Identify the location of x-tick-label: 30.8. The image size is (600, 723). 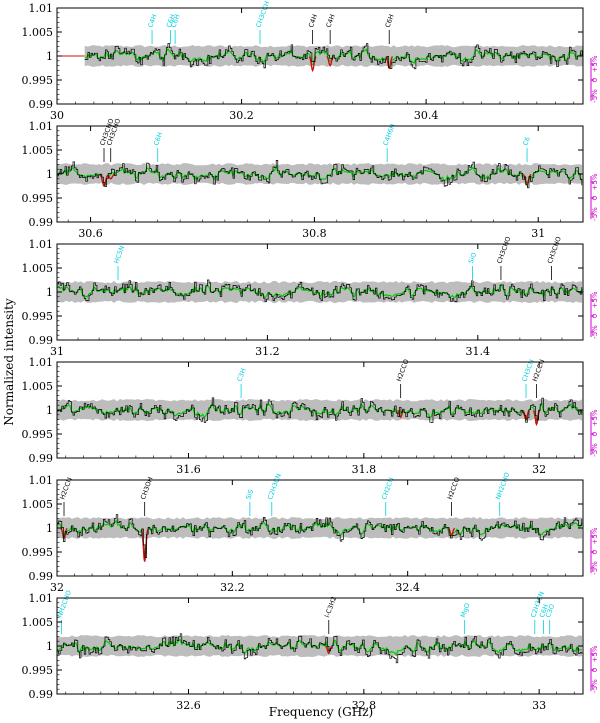
(314, 233).